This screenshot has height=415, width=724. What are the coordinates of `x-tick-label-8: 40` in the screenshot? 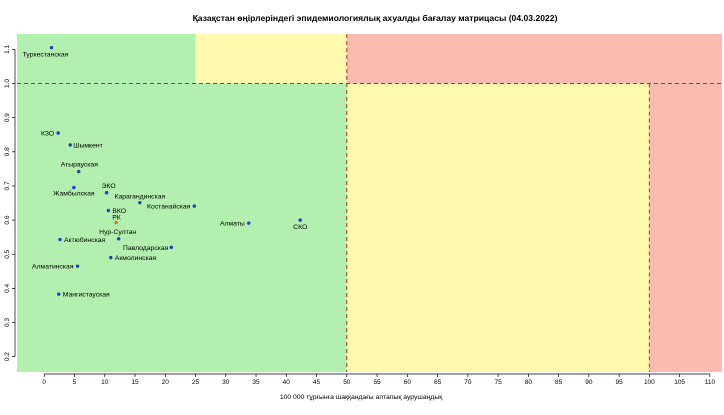 It's located at (287, 382).